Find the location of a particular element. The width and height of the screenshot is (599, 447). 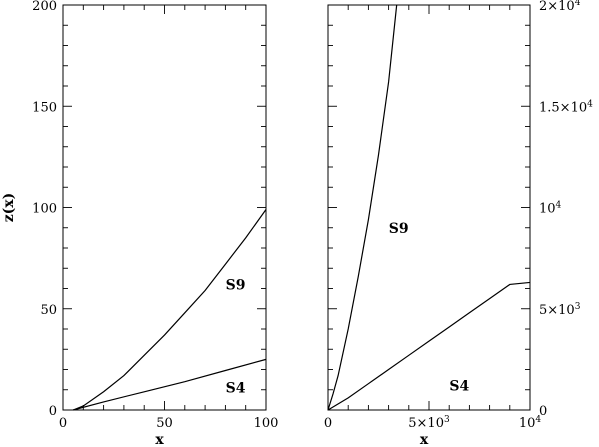

y-tick-label: 2×104 is located at coordinates (560, 7).